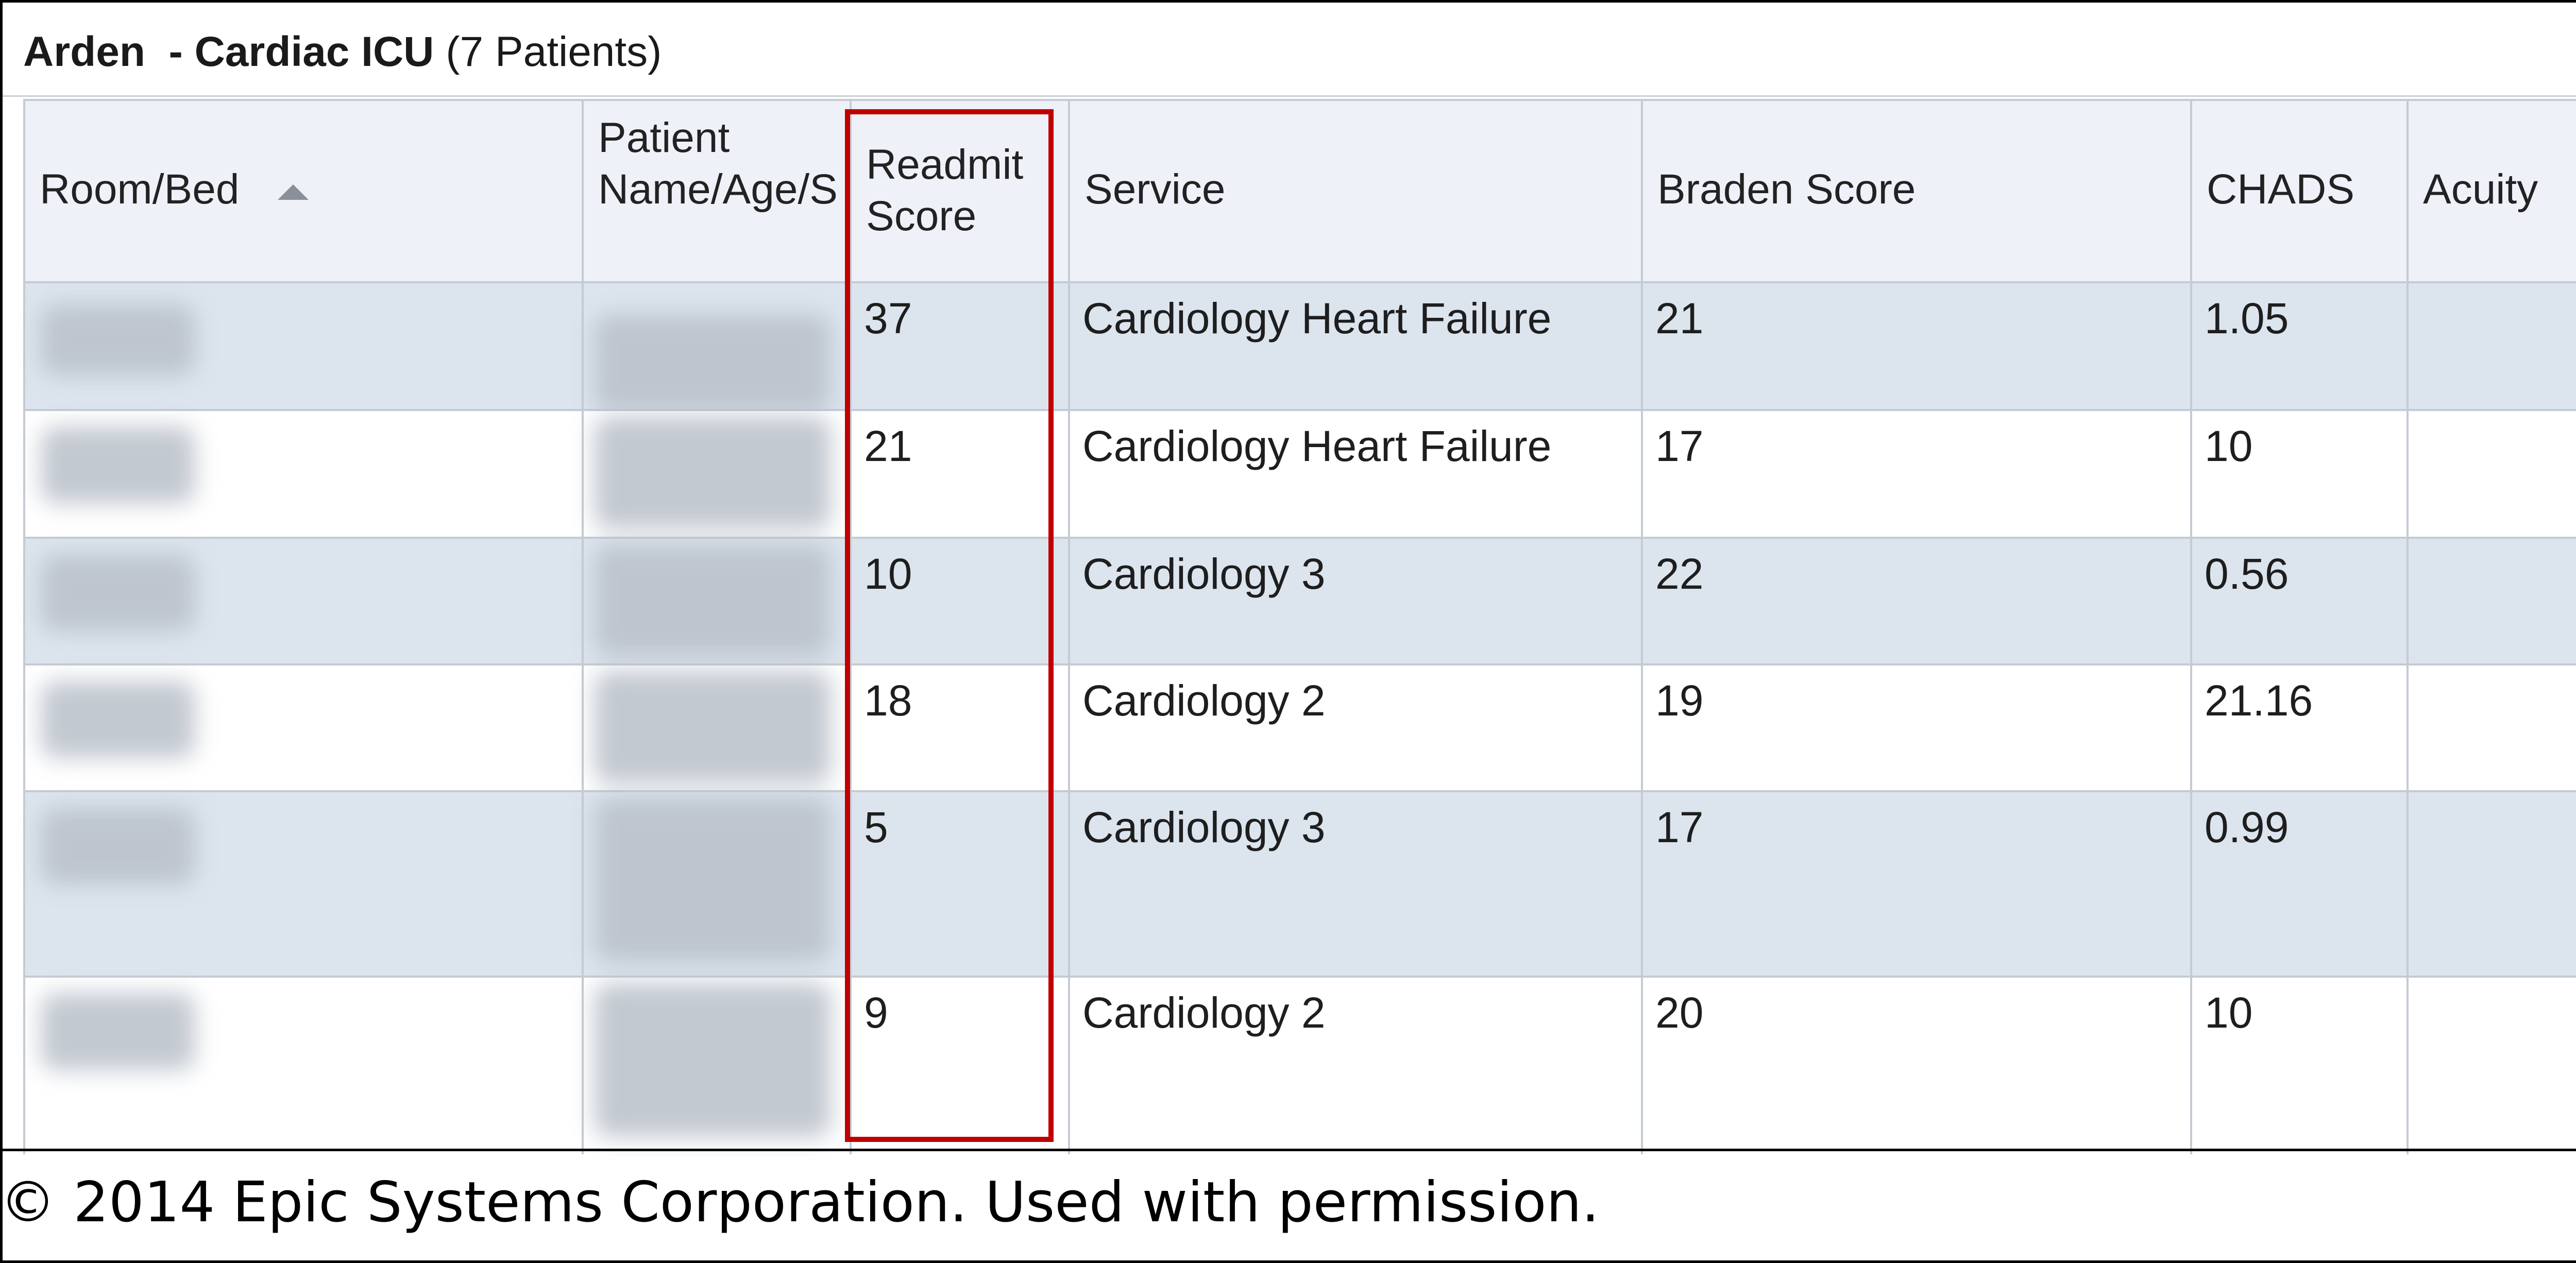 The image size is (2576, 1263). What do you see at coordinates (961, 474) in the screenshot?
I see `readmit-score-cell: 21` at bounding box center [961, 474].